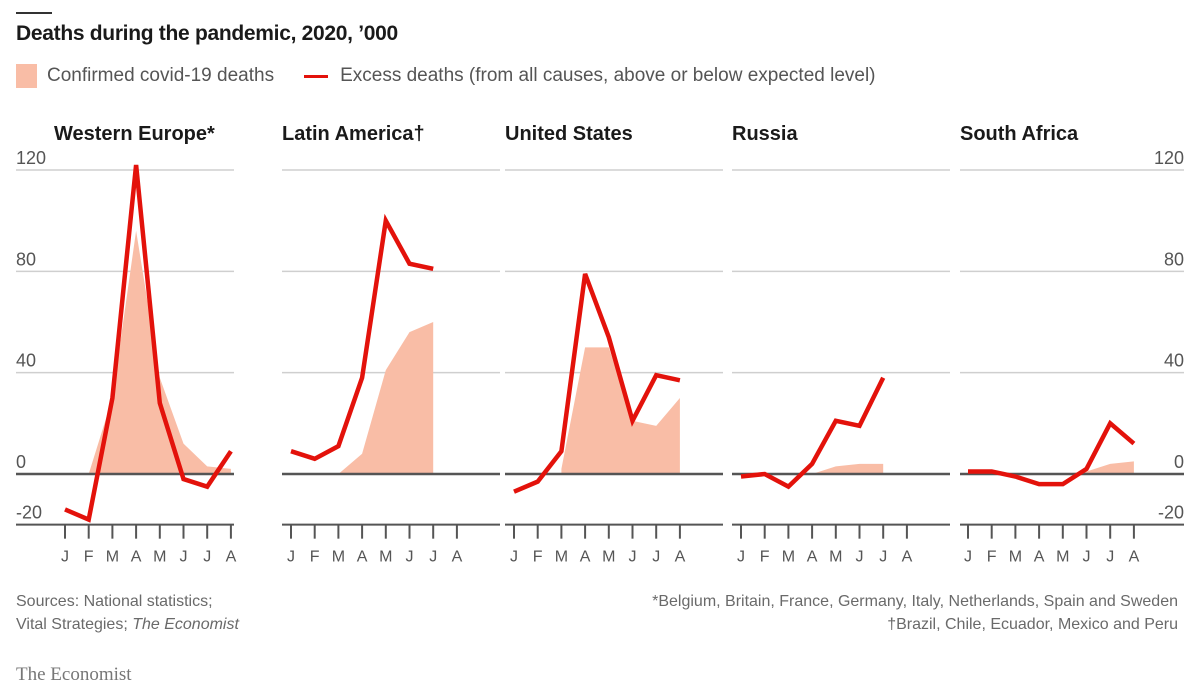 The width and height of the screenshot is (1200, 698). What do you see at coordinates (569, 134) in the screenshot?
I see `panel-title: United States` at bounding box center [569, 134].